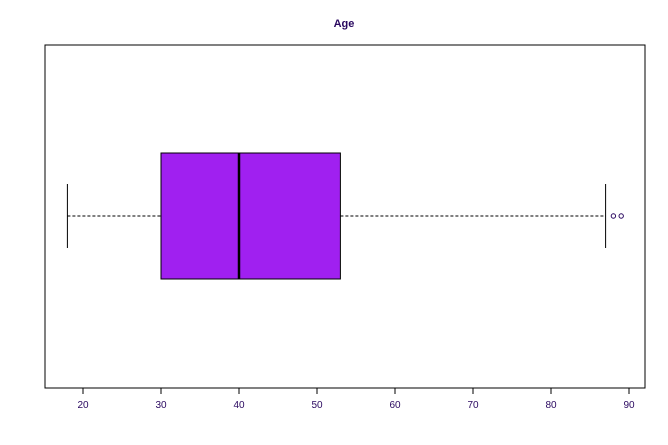 The height and width of the screenshot is (445, 668). What do you see at coordinates (317, 405) in the screenshot?
I see `x-tick-label-50: 50` at bounding box center [317, 405].